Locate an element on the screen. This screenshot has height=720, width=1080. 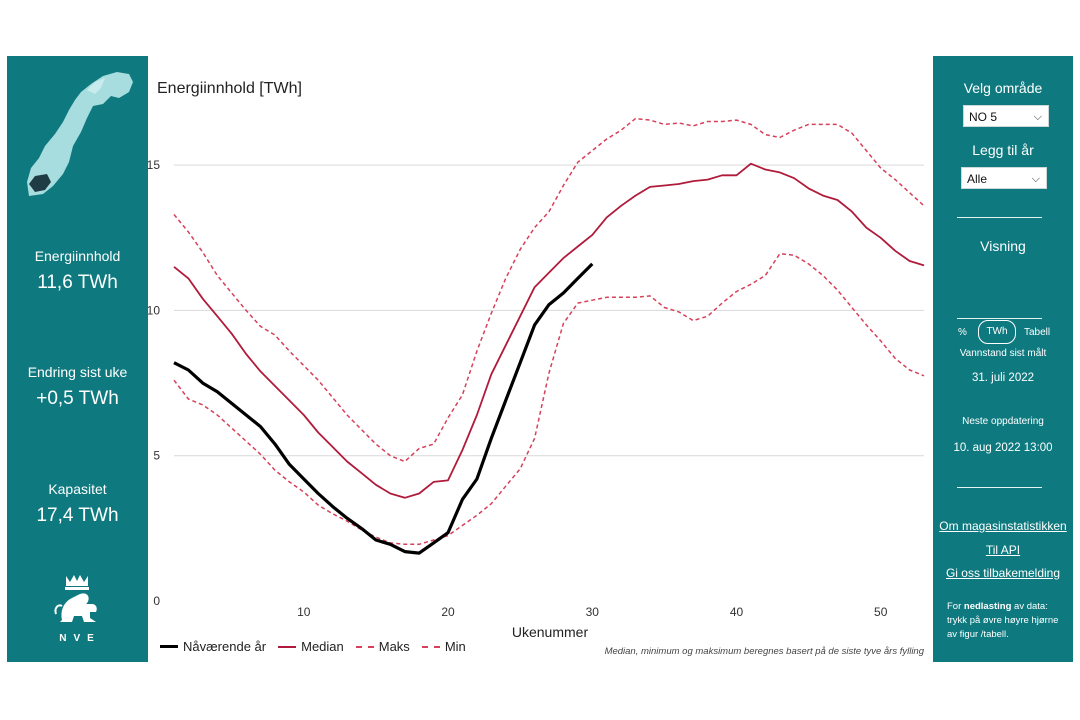
legend-median-swatch is located at coordinates (287, 646).